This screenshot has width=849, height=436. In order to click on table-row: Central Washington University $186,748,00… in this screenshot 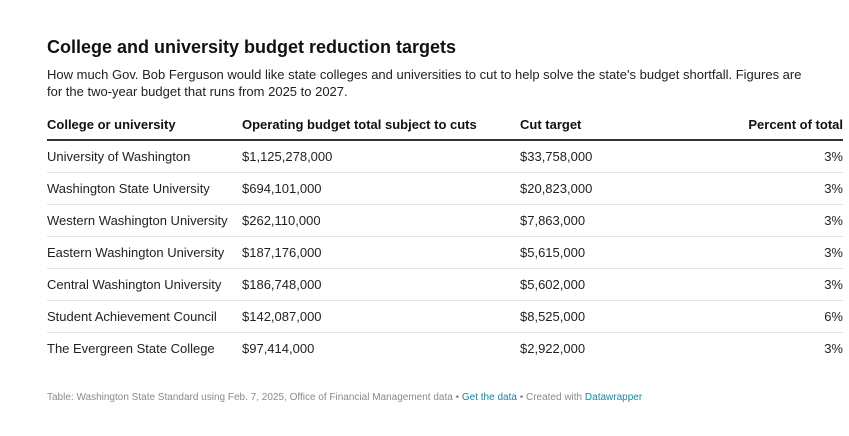, I will do `click(445, 284)`.